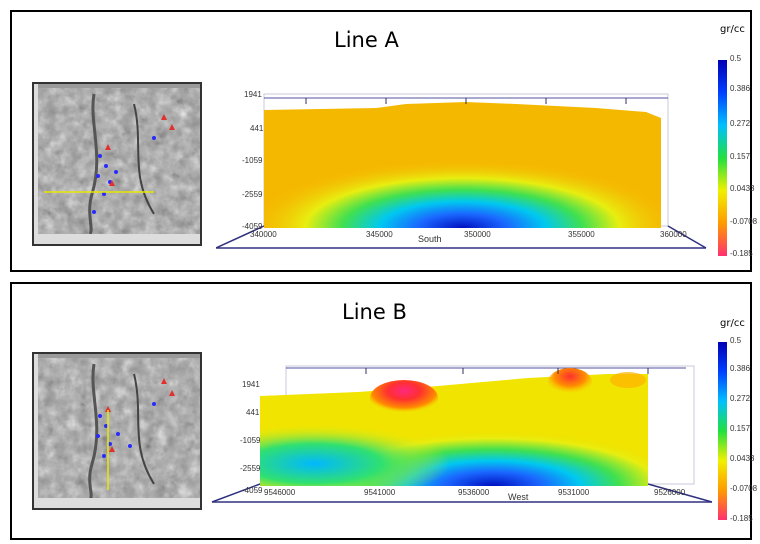 Image resolution: width=760 pixels, height=544 pixels. Describe the element at coordinates (518, 497) in the screenshot. I see `direction-label: West` at that location.